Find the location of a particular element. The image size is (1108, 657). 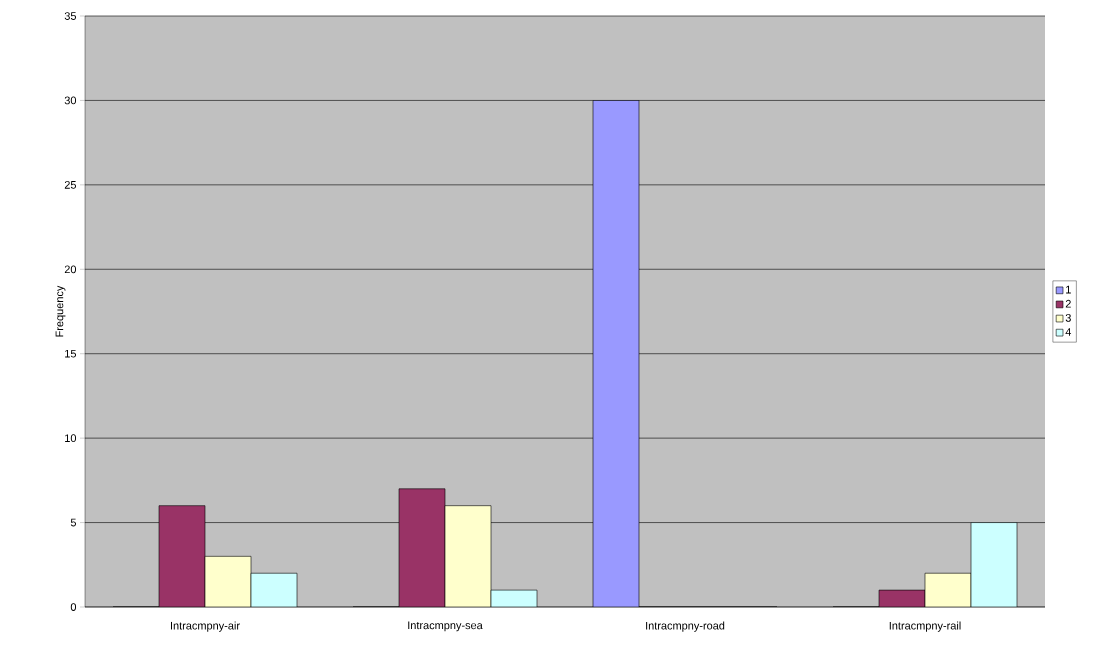

x-tick-label: Intracmpny-rail is located at coordinates (925, 626).